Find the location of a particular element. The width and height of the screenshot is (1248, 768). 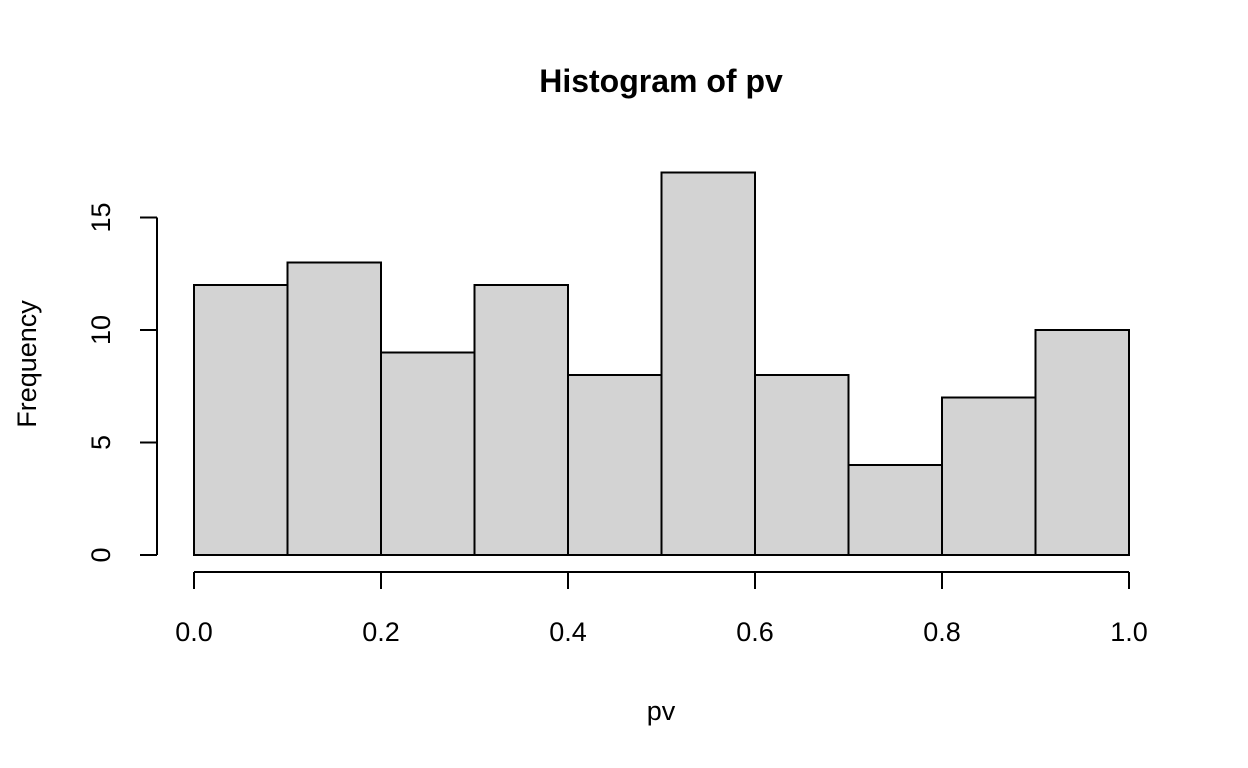

y-tick-label-3: 15 is located at coordinates (101, 217).